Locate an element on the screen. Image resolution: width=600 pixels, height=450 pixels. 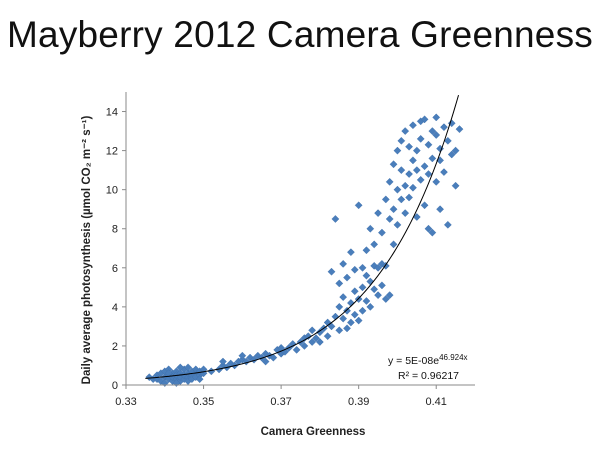
y-axis-ticks: 0 2 4 6 8 10 12 14 is located at coordinates (116, 249).